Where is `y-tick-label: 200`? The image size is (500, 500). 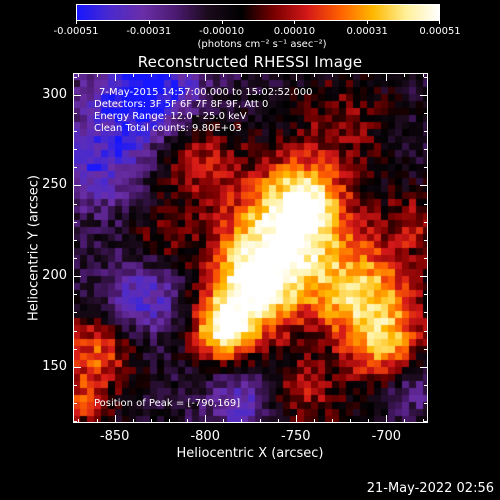 y-tick-label: 200 is located at coordinates (54, 276).